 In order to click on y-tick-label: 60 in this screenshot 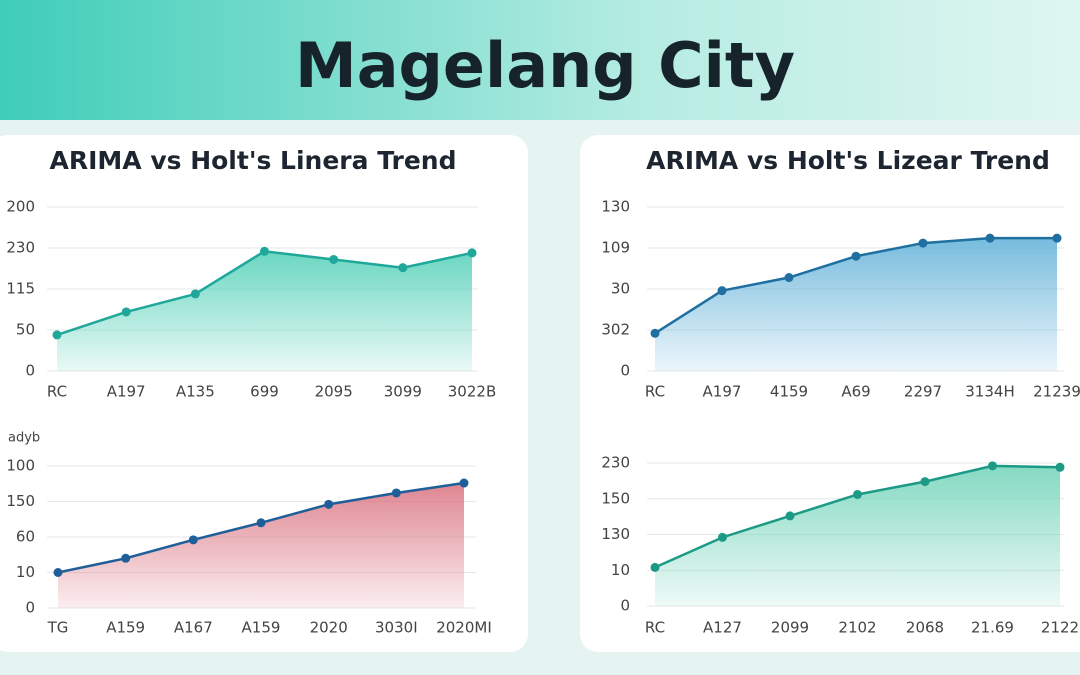, I will do `click(25, 537)`.